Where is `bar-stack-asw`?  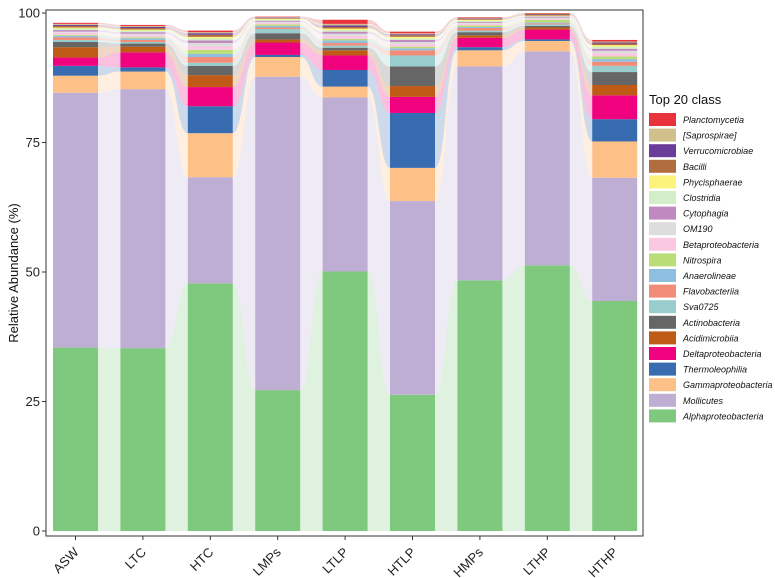
bar-stack-asw is located at coordinates (75, 276).